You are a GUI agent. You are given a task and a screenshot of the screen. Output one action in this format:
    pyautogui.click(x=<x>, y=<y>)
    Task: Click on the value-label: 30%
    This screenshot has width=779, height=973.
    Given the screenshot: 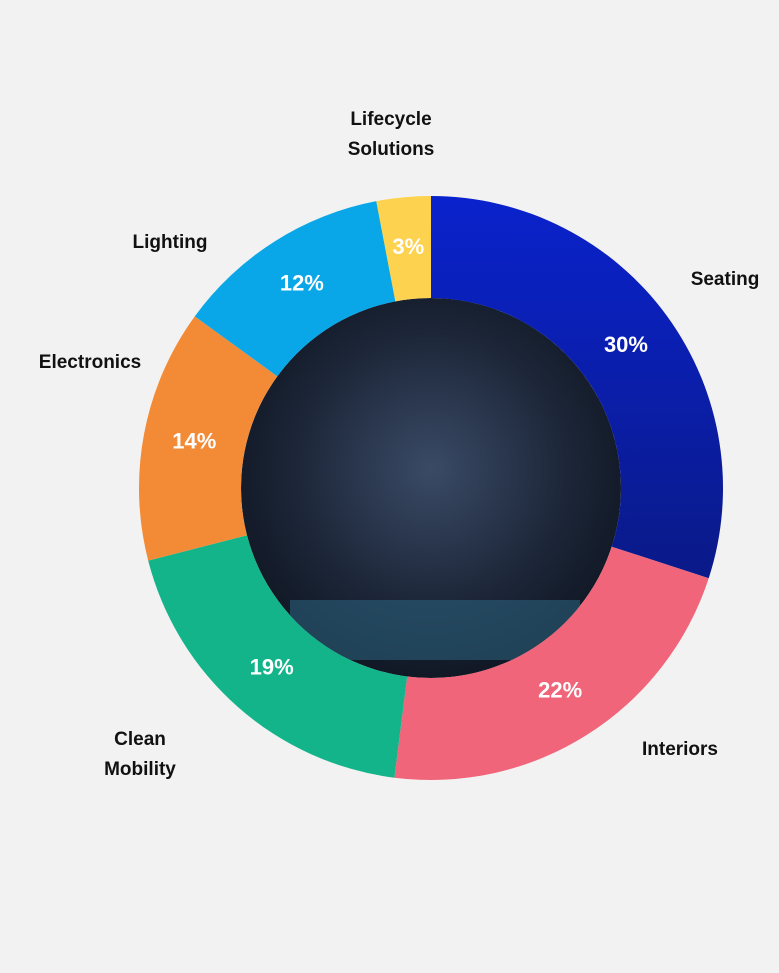 What is the action you would take?
    pyautogui.click(x=626, y=344)
    